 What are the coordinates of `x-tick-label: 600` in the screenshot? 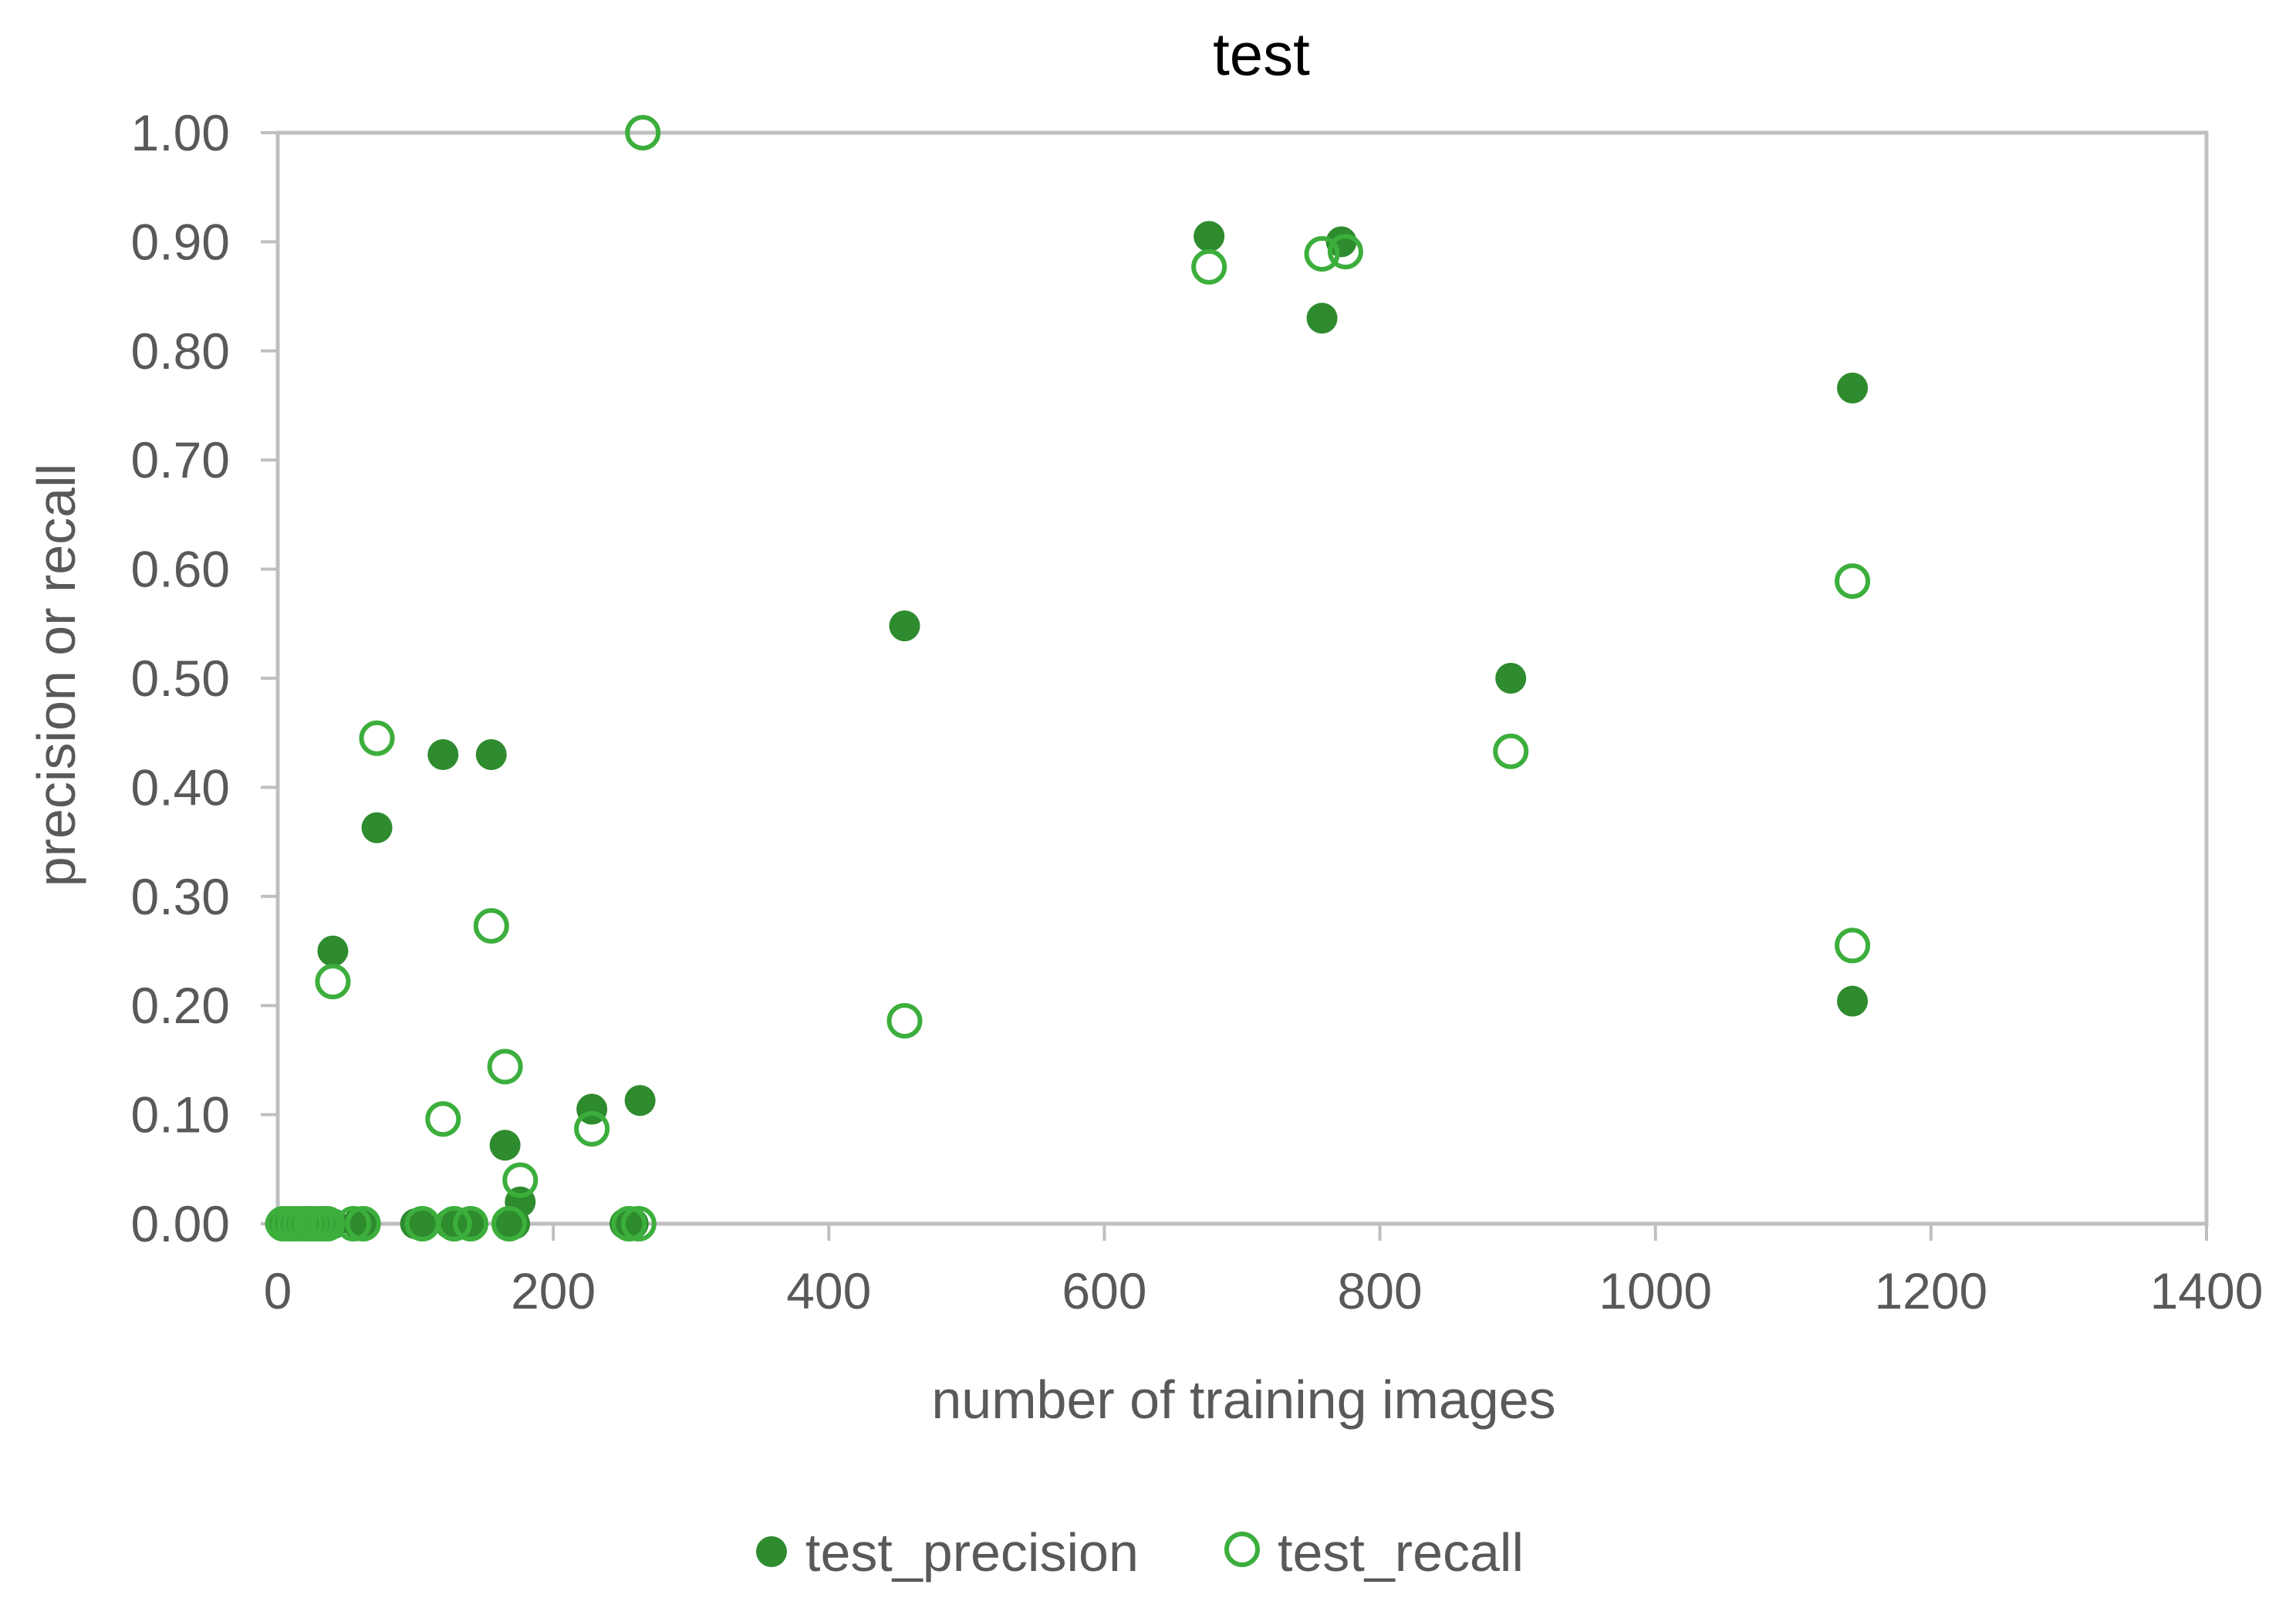 It's located at (1104, 1290).